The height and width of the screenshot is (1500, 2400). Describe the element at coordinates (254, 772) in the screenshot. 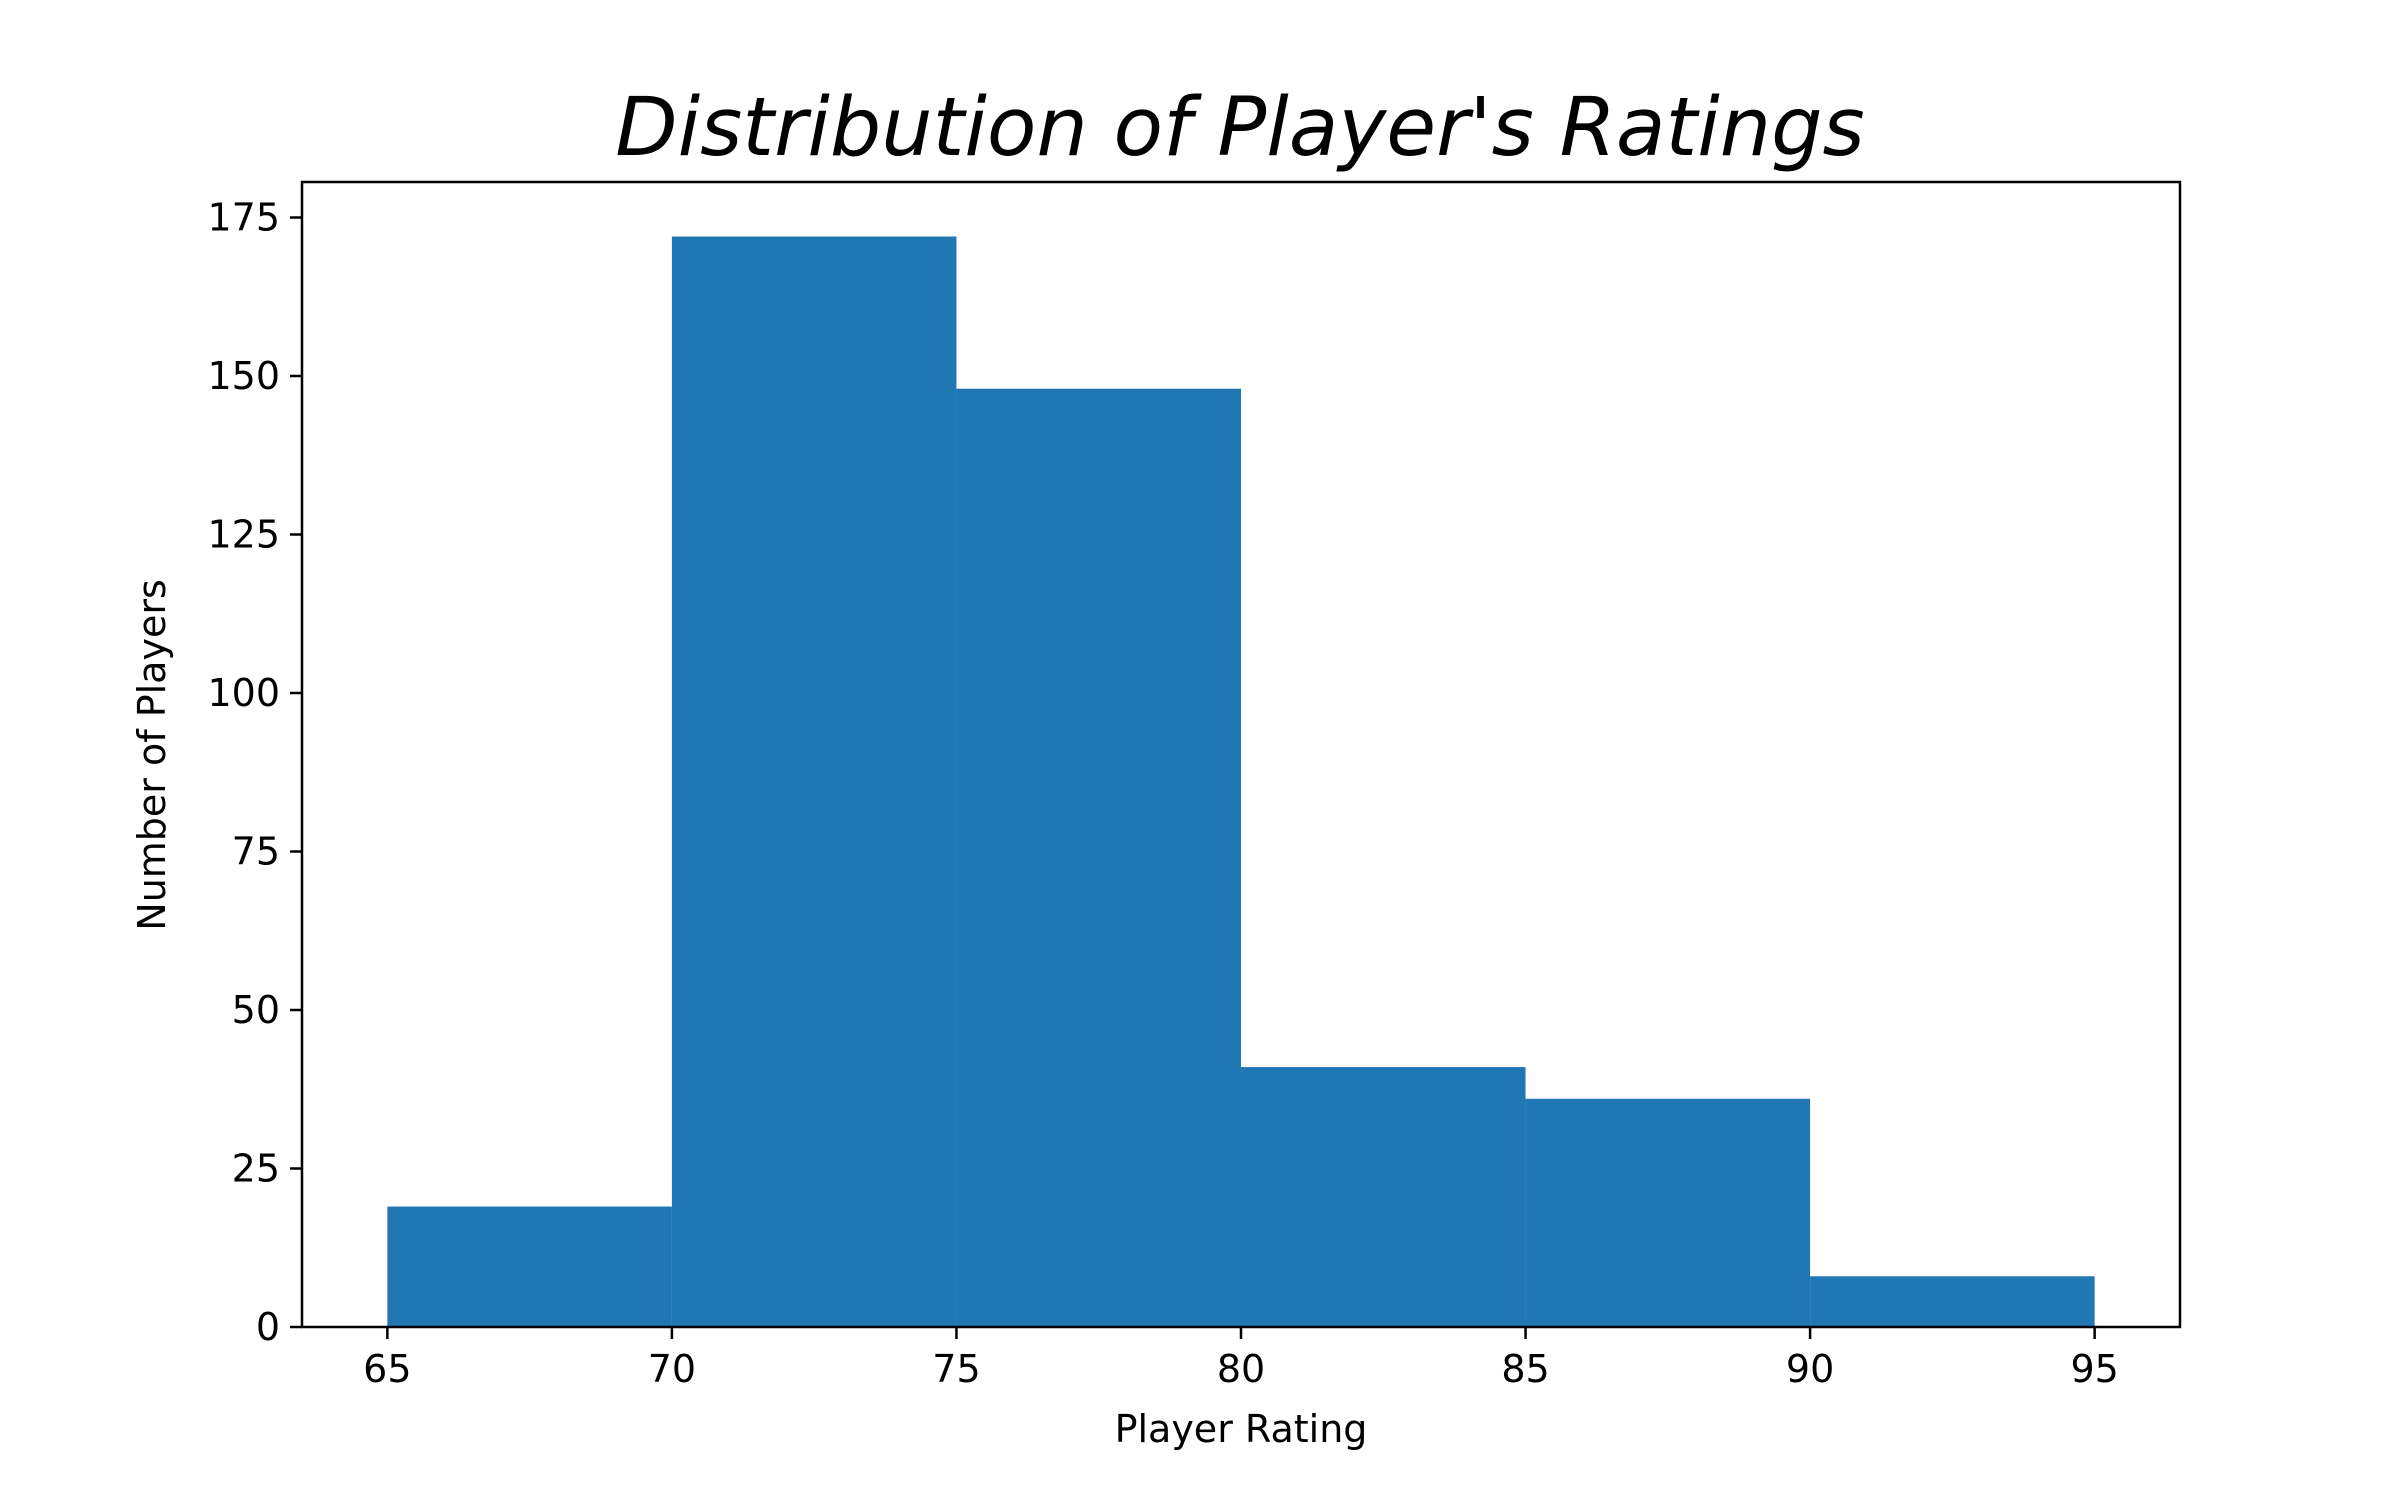

I see `y-axis-ticks: 0 25 50 75 100 125 150 175` at that location.